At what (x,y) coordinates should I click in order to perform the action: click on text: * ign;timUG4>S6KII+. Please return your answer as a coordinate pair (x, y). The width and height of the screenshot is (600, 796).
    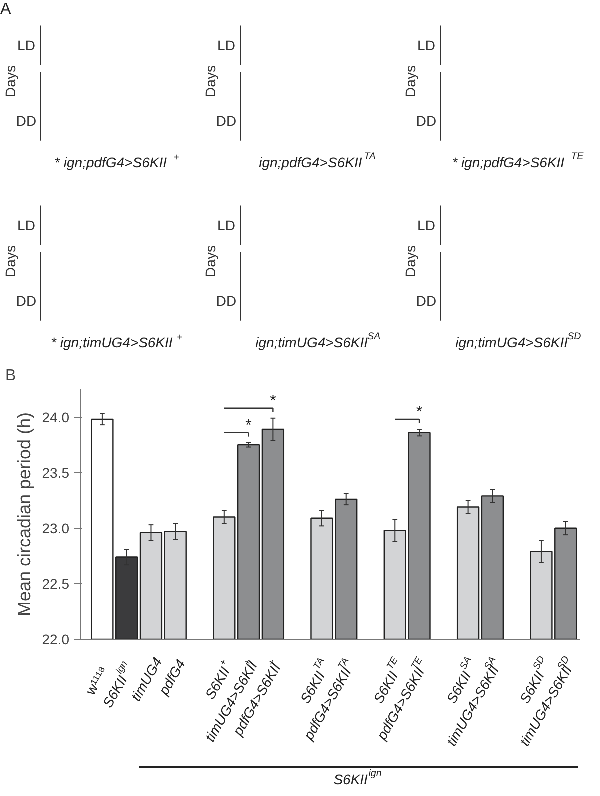
    Looking at the image, I should click on (117, 341).